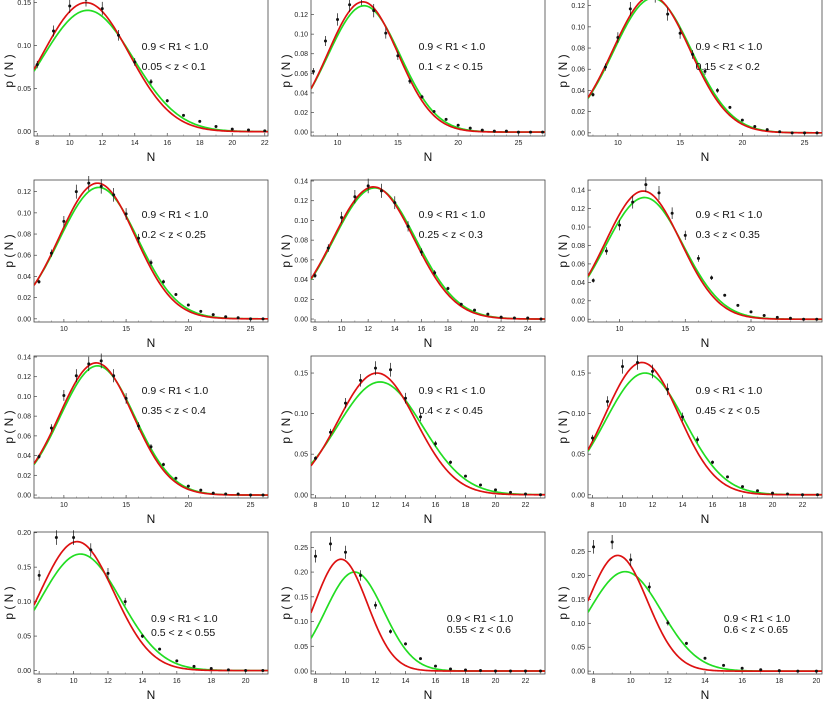  What do you see at coordinates (151, 251) in the screenshot?
I see `plot-frame` at bounding box center [151, 251].